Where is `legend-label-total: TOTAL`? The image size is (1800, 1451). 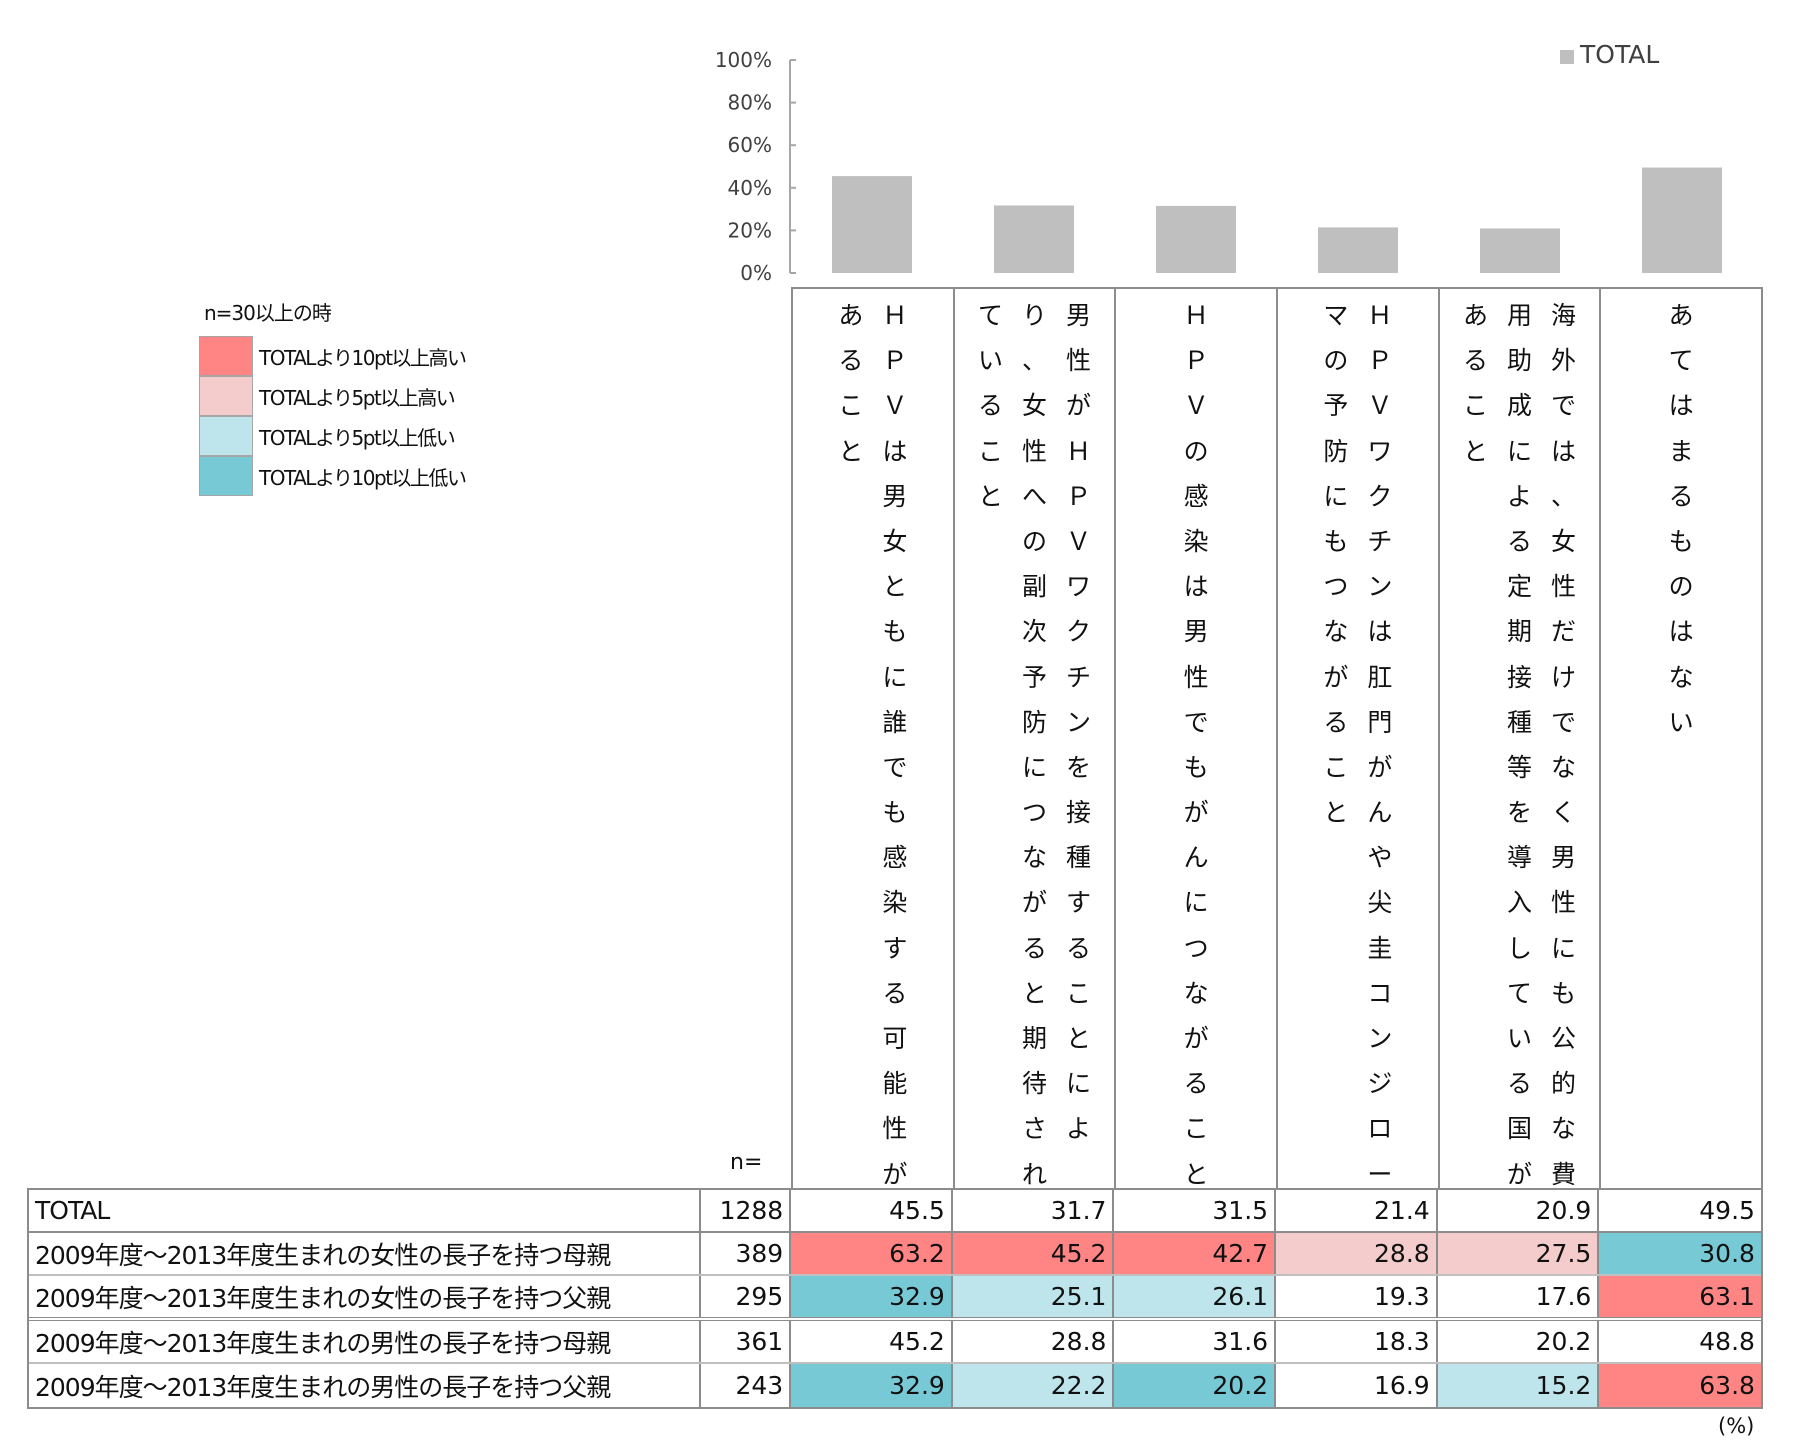
legend-label-total: TOTAL is located at coordinates (1620, 54).